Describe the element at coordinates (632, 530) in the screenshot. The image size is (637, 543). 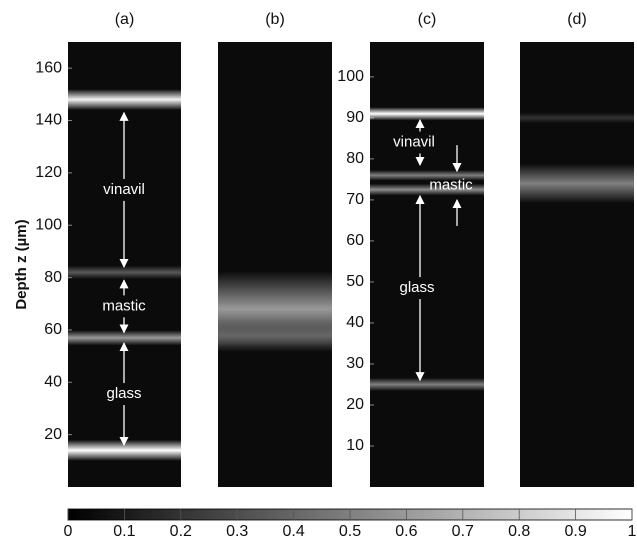
I see `colorbar-tick-label: 1` at that location.